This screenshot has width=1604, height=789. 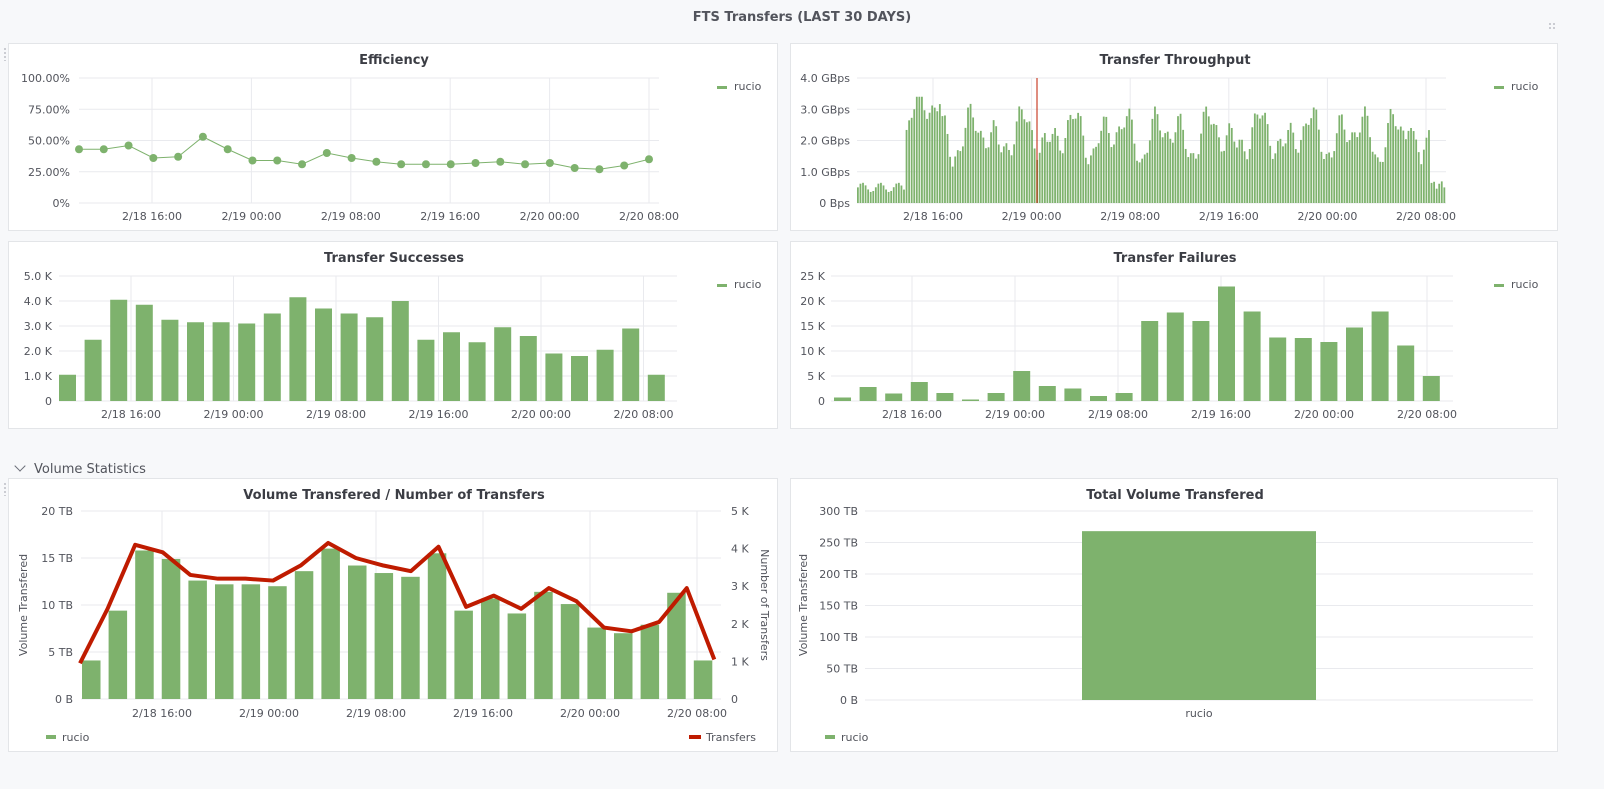 I want to click on row-volume-statistics: Volume Statistics, so click(x=80, y=468).